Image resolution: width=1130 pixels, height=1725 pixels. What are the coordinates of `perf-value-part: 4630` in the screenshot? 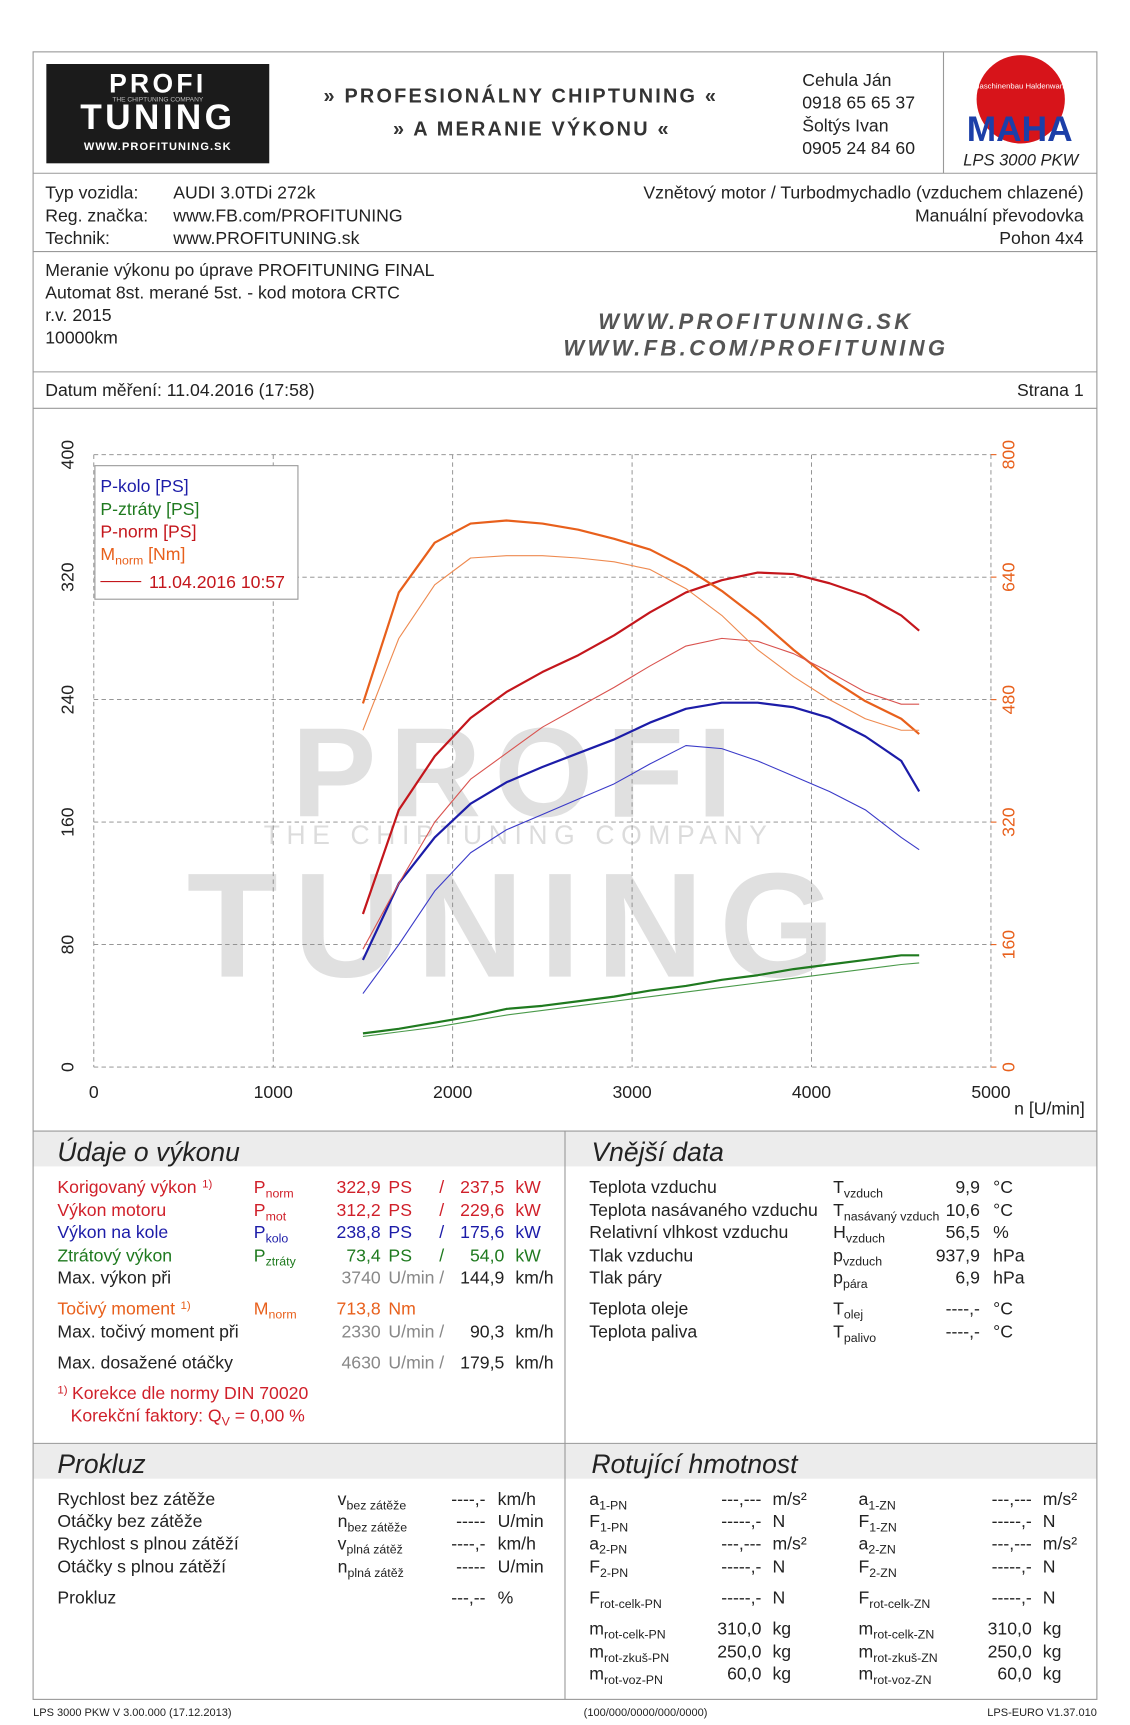 It's located at (360, 1362).